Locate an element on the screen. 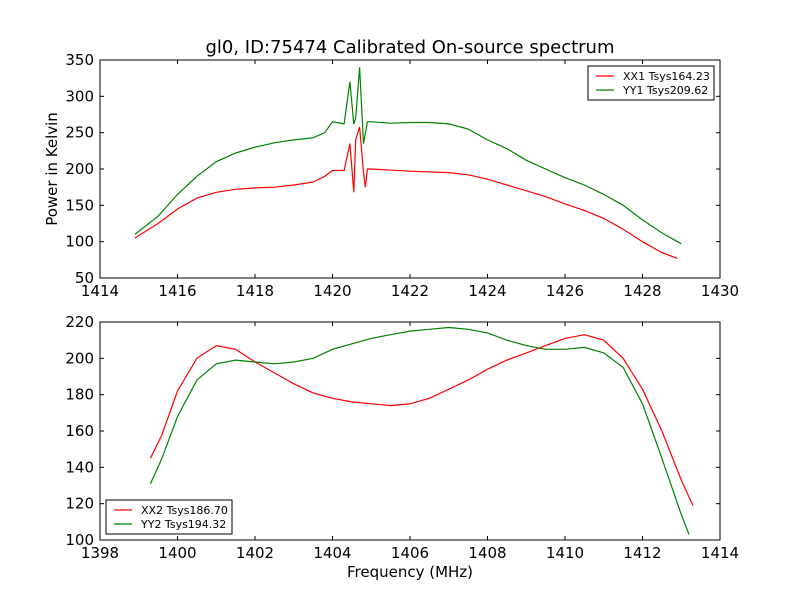 This screenshot has height=604, width=800. y-tick-label: 350 is located at coordinates (79, 60).